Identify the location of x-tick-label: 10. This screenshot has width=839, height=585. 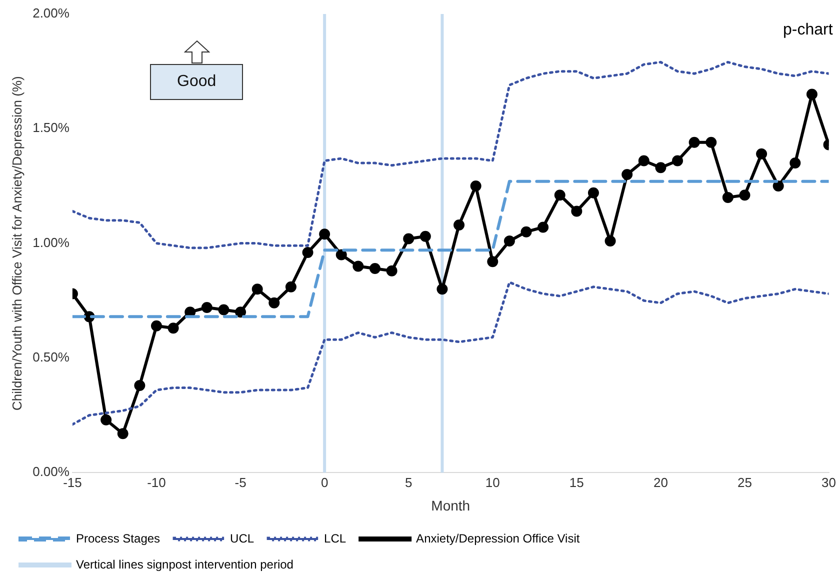
(492, 482).